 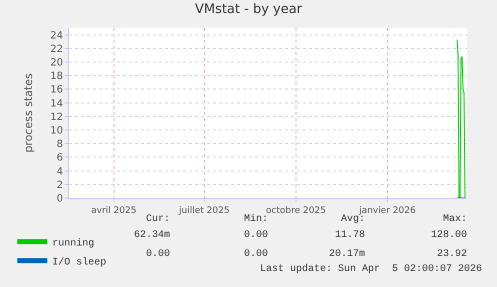 What do you see at coordinates (449, 235) in the screenshot?
I see `text: 128.00` at bounding box center [449, 235].